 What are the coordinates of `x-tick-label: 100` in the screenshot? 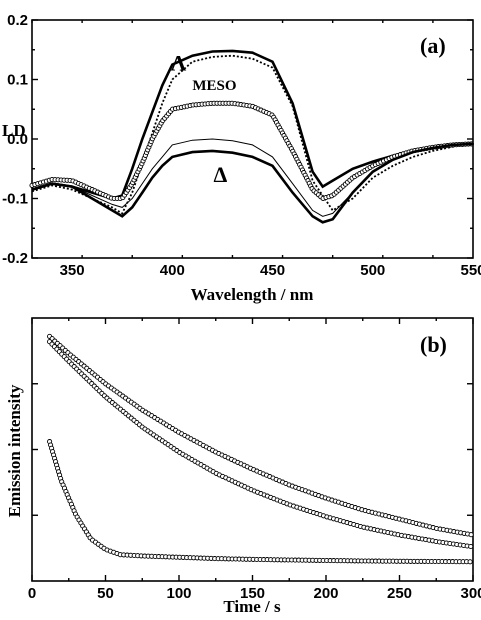 It's located at (178, 593).